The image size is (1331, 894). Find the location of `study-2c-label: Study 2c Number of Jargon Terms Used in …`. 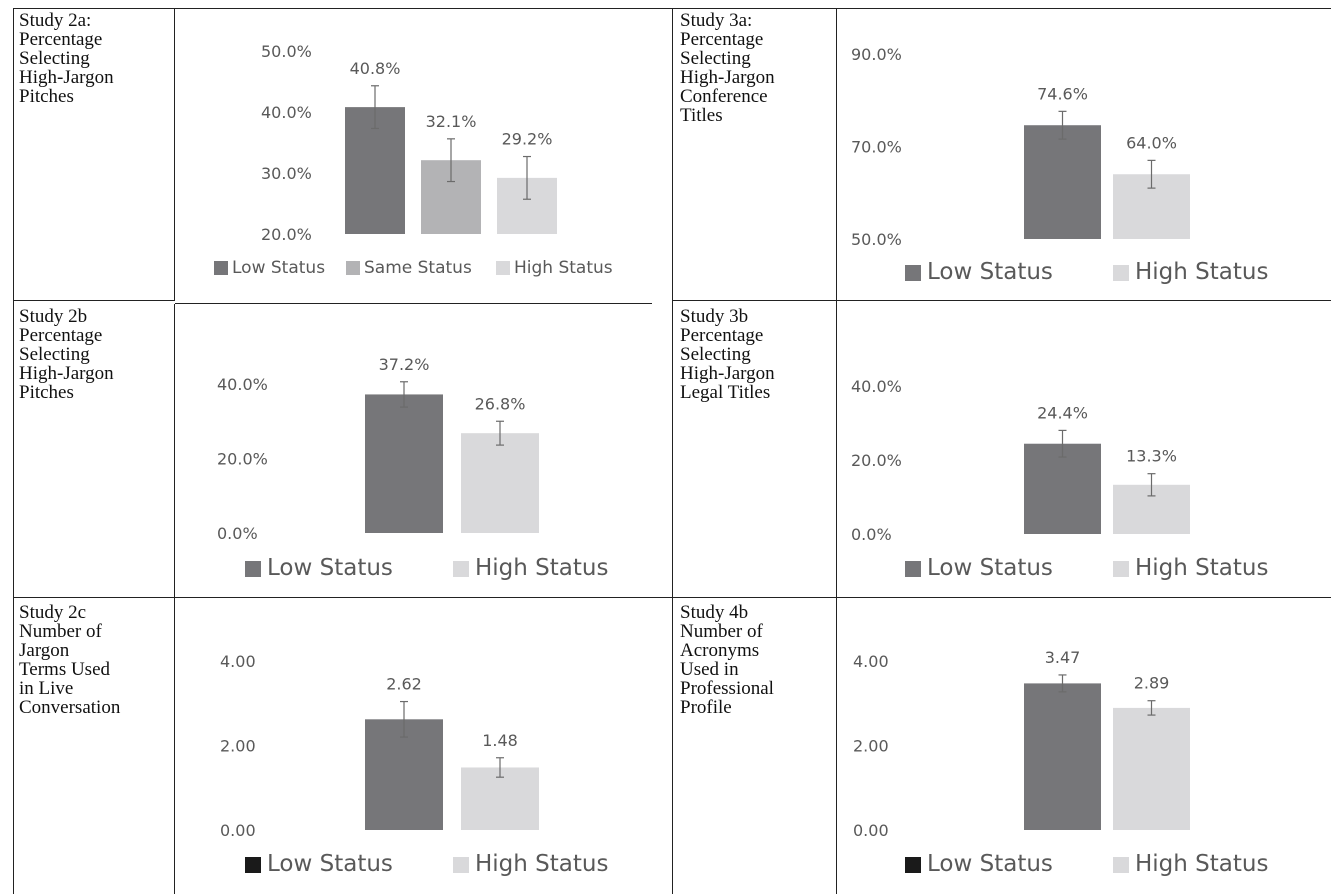

study-2c-label: Study 2c Number of Jargon Terms Used in … is located at coordinates (70, 660).